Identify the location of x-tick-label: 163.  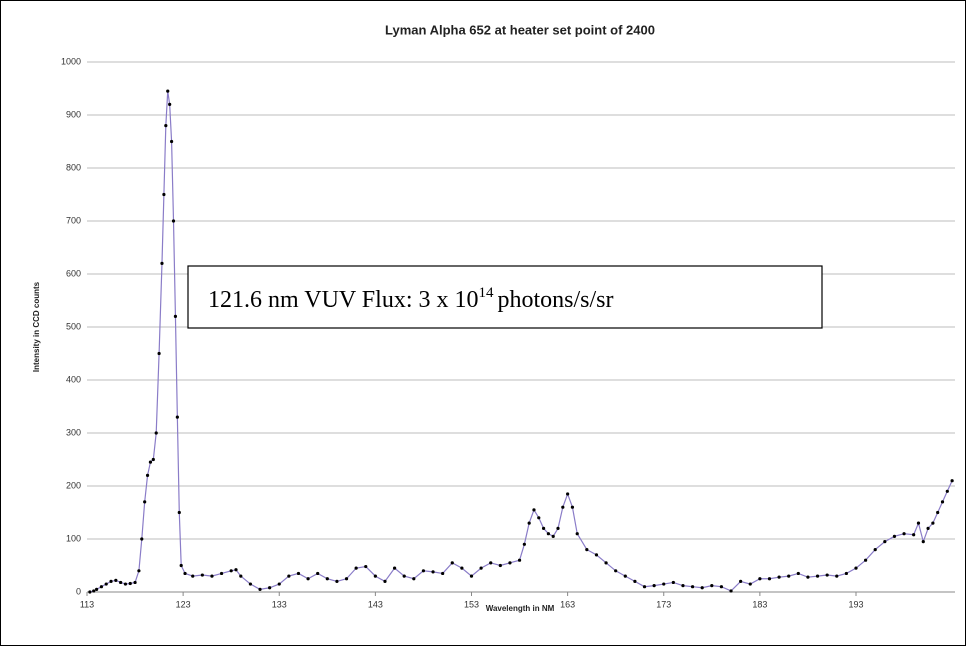
(567, 604).